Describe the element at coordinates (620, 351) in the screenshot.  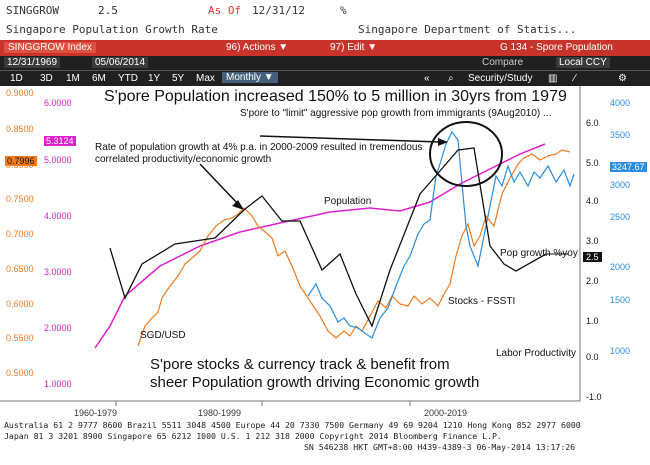
I see `raxis-1-6: 1000` at that location.